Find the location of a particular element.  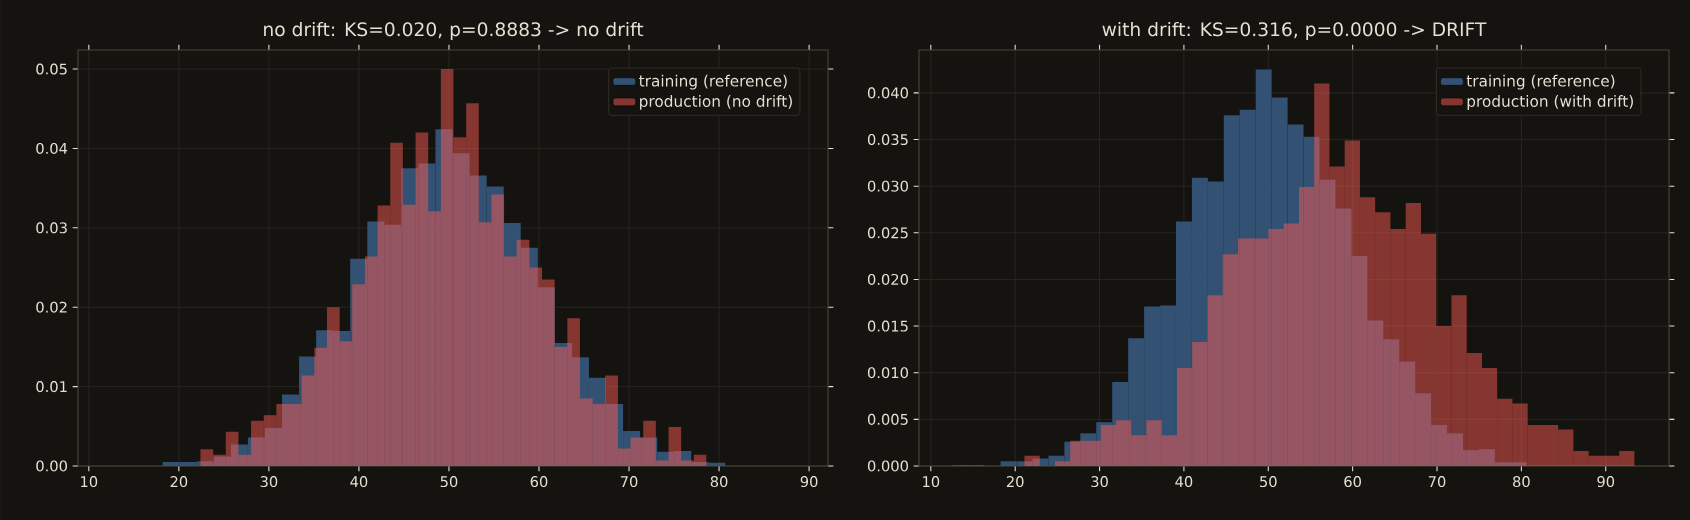

y-tick-label: 0.005 is located at coordinates (887, 419).